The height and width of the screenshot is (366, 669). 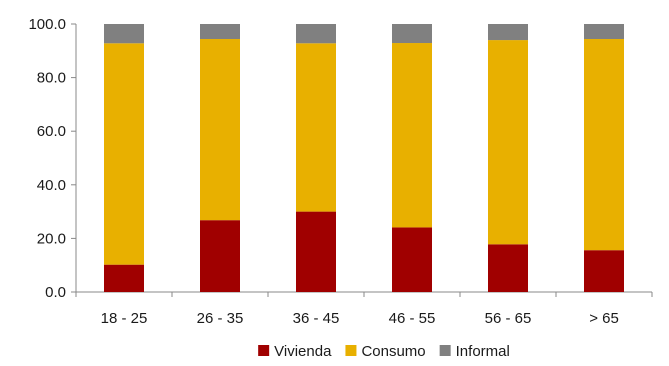 What do you see at coordinates (52, 158) in the screenshot?
I see `y-axis: 0.0 20.0 40.0 60.0 80.0 100.0` at bounding box center [52, 158].